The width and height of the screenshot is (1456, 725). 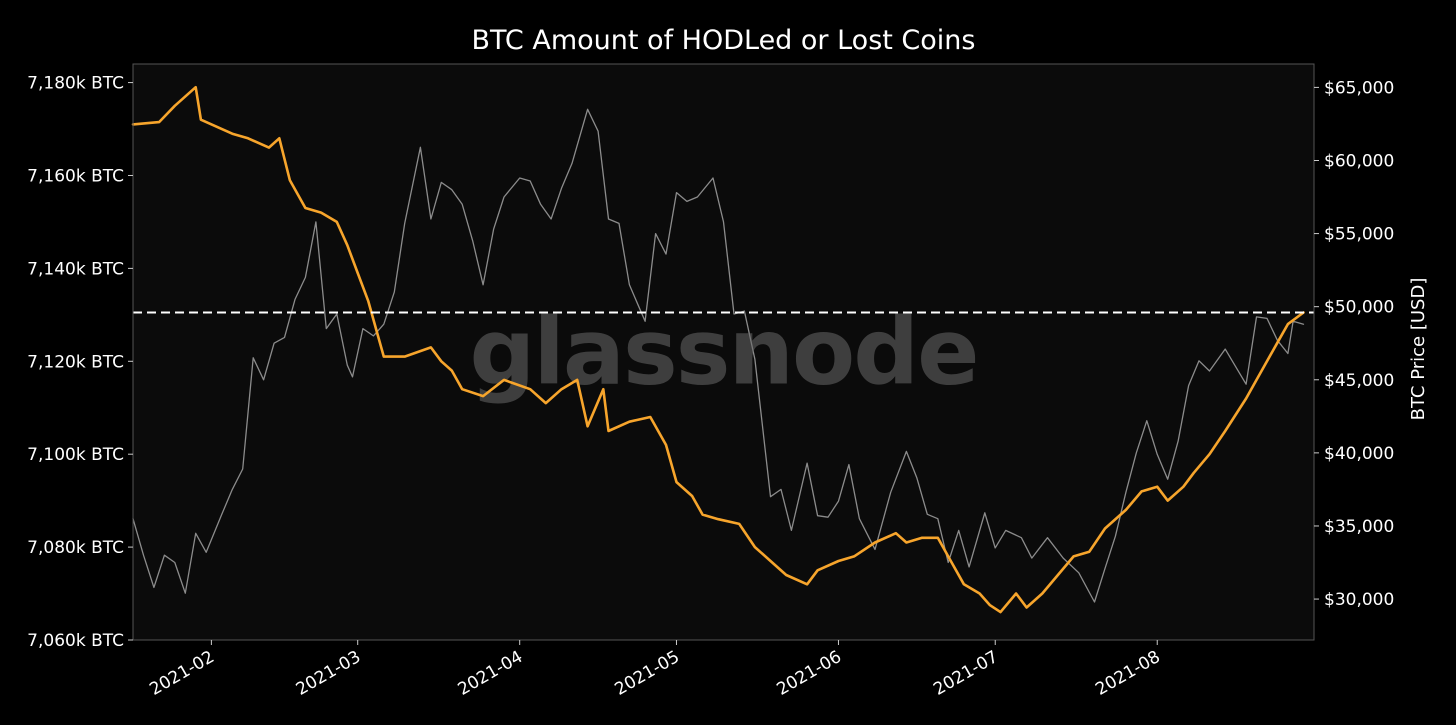 I want to click on x-tick-label: 2021-05, so click(x=647, y=673).